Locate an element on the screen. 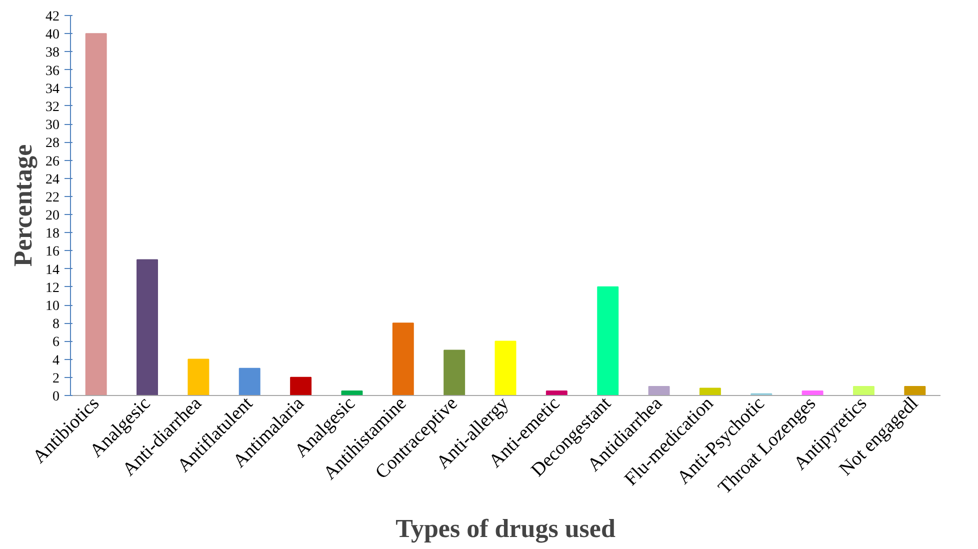  y-tick-label: 14 is located at coordinates (53, 270).